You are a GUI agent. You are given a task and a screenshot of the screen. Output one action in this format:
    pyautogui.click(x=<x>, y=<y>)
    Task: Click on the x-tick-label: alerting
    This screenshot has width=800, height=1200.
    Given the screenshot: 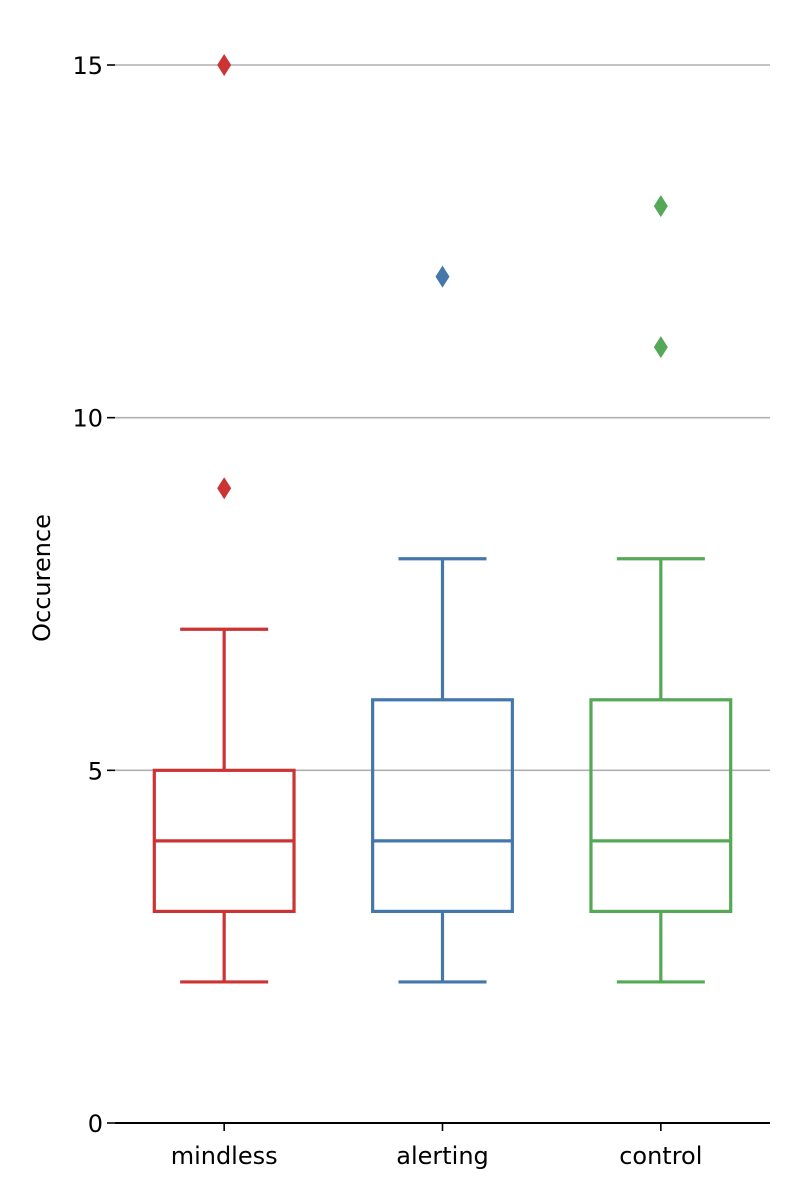 What is the action you would take?
    pyautogui.click(x=442, y=1156)
    